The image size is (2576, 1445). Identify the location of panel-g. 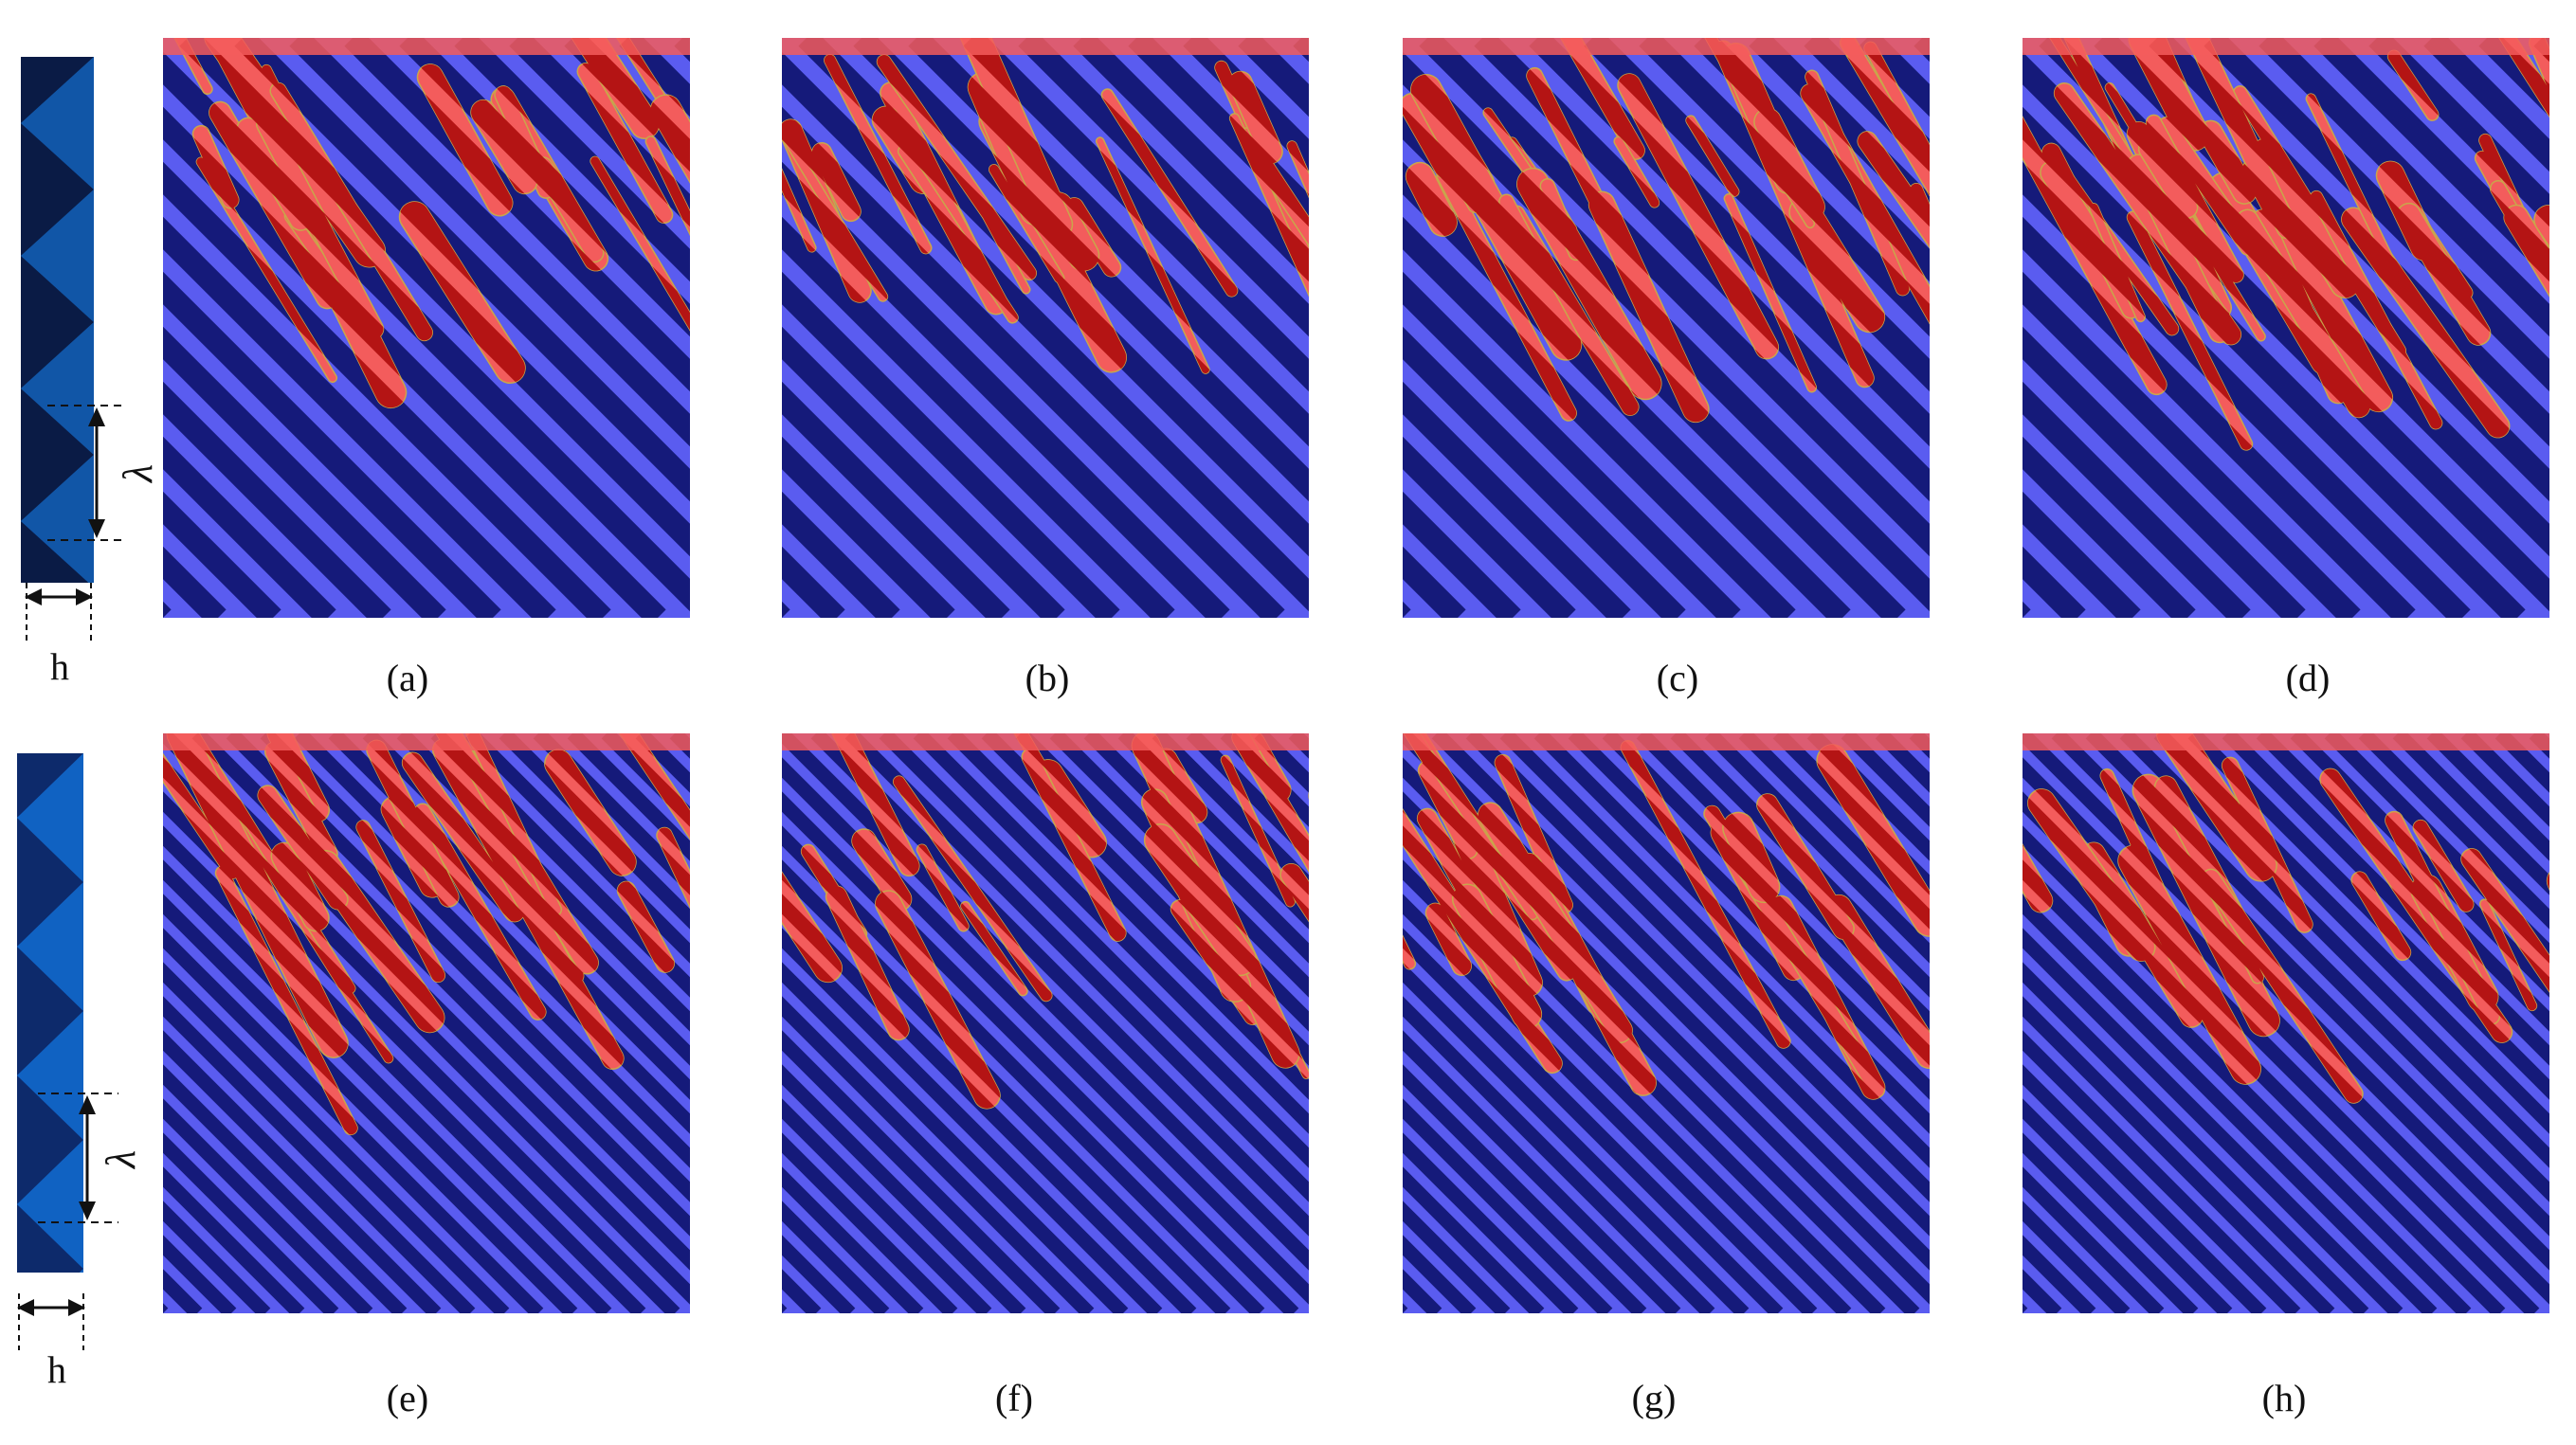
(1666, 1023).